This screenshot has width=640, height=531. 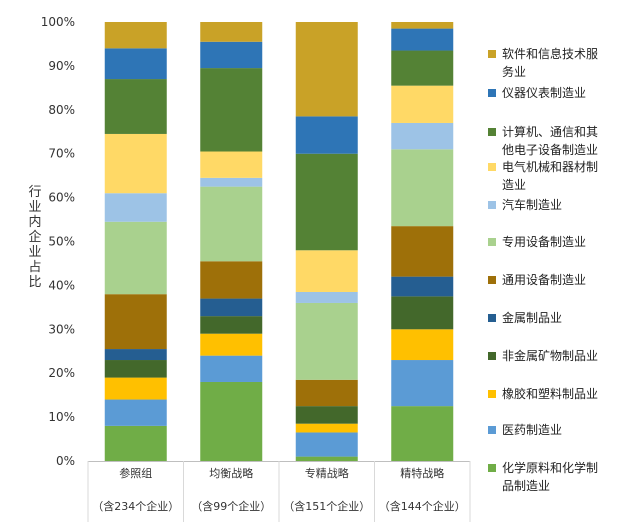 I want to click on legend-item: 计算机、通信和其他电子设备制造业, so click(x=543, y=140).